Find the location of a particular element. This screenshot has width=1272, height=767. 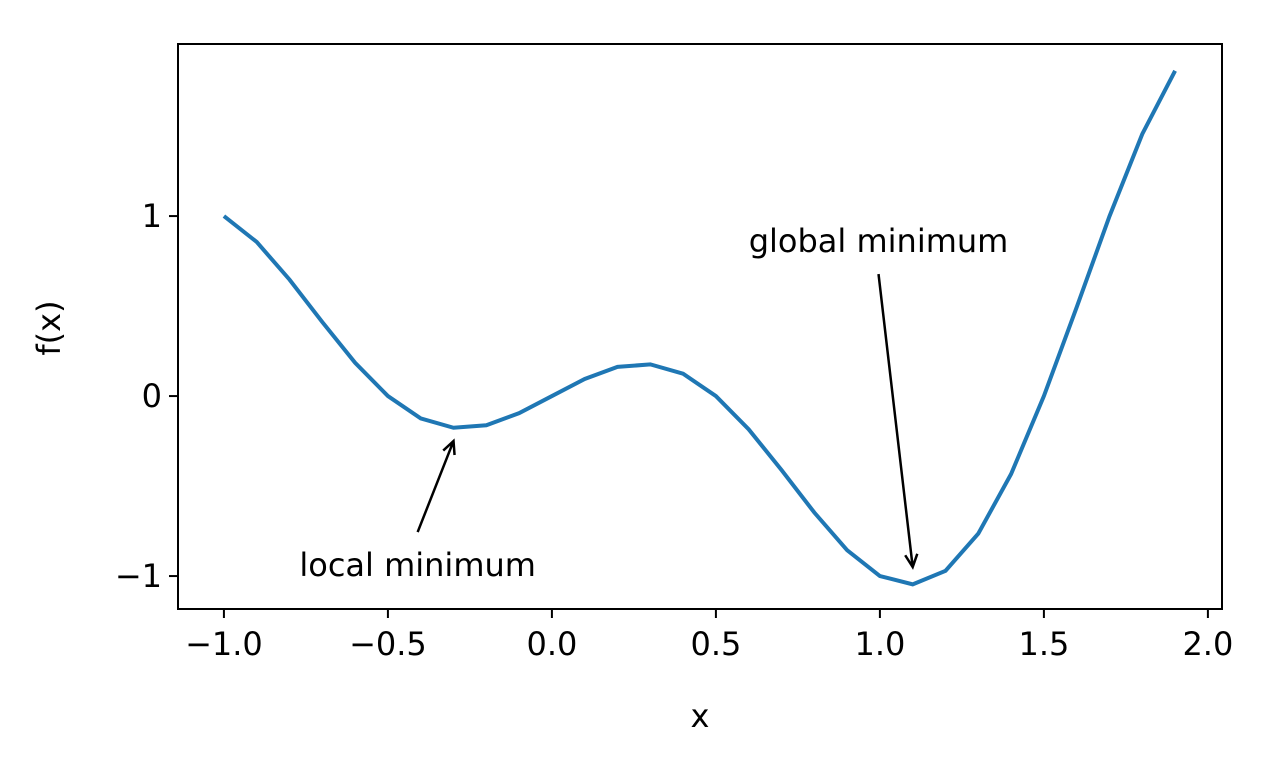

x-tick-label: 0.0 is located at coordinates (551, 644).